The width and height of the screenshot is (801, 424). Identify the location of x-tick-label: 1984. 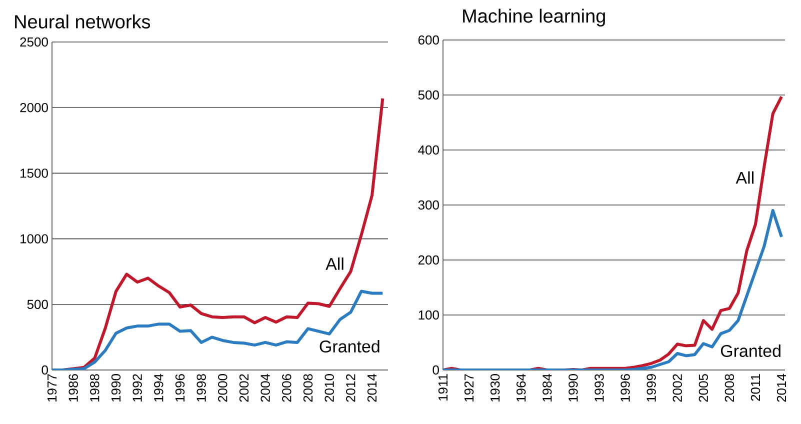
(547, 388).